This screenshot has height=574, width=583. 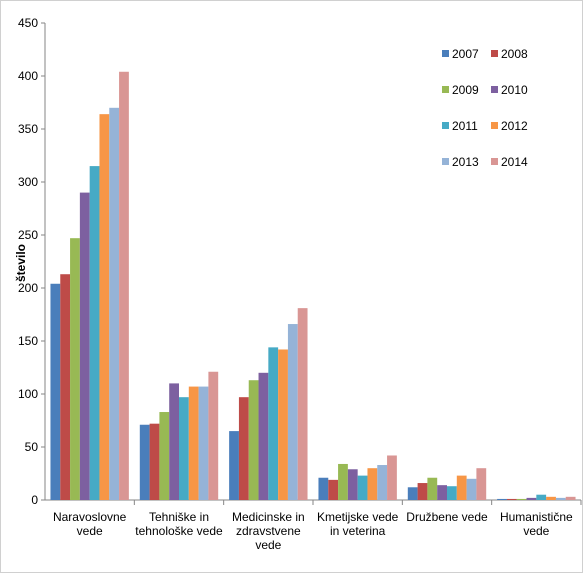 I want to click on y-tick-label: 300, so click(x=28, y=182).